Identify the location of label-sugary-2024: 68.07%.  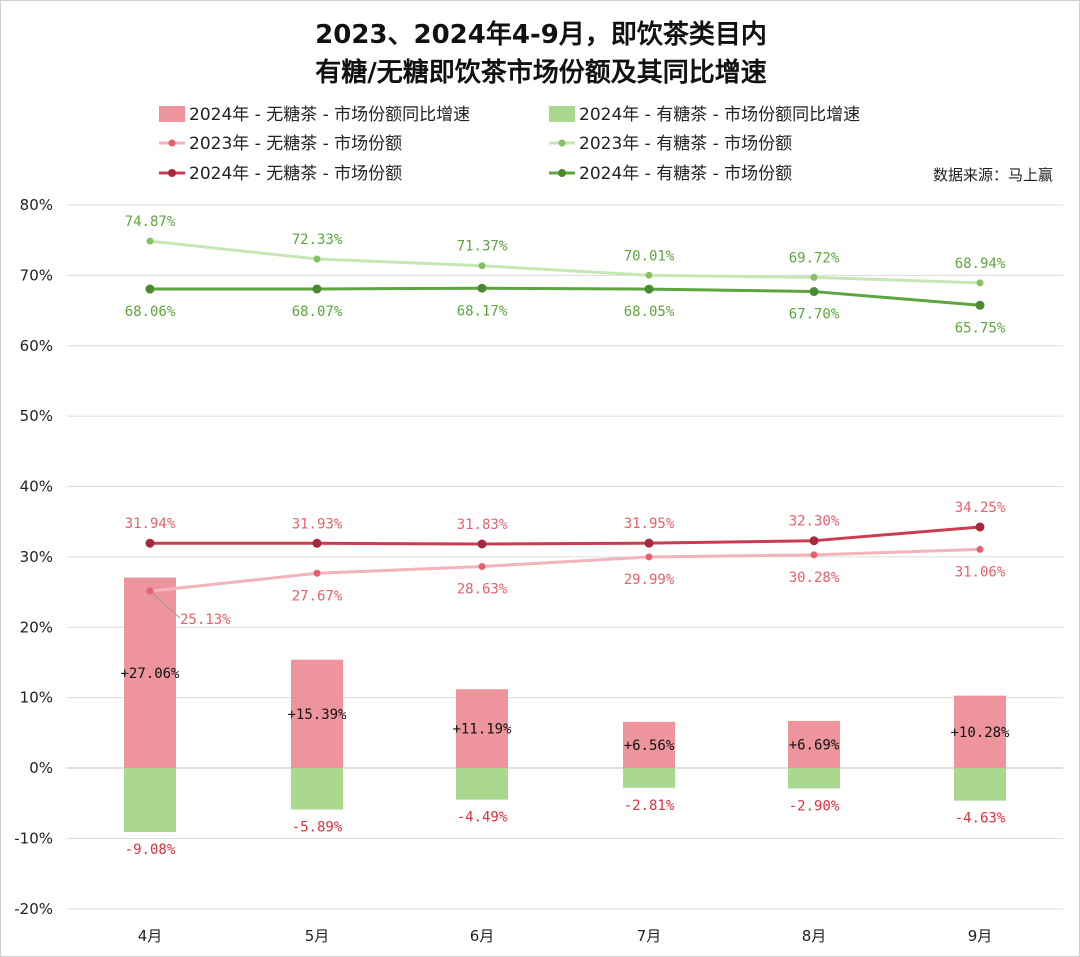
(317, 312).